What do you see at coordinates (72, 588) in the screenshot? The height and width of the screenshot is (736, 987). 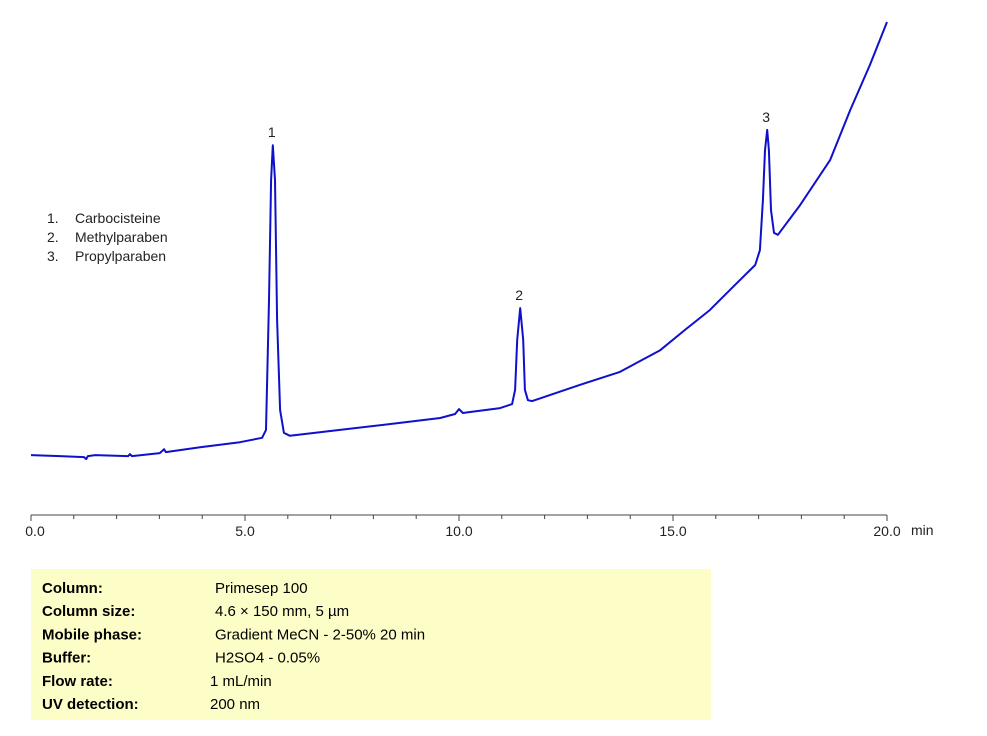 I see `condition-label: Column:` at bounding box center [72, 588].